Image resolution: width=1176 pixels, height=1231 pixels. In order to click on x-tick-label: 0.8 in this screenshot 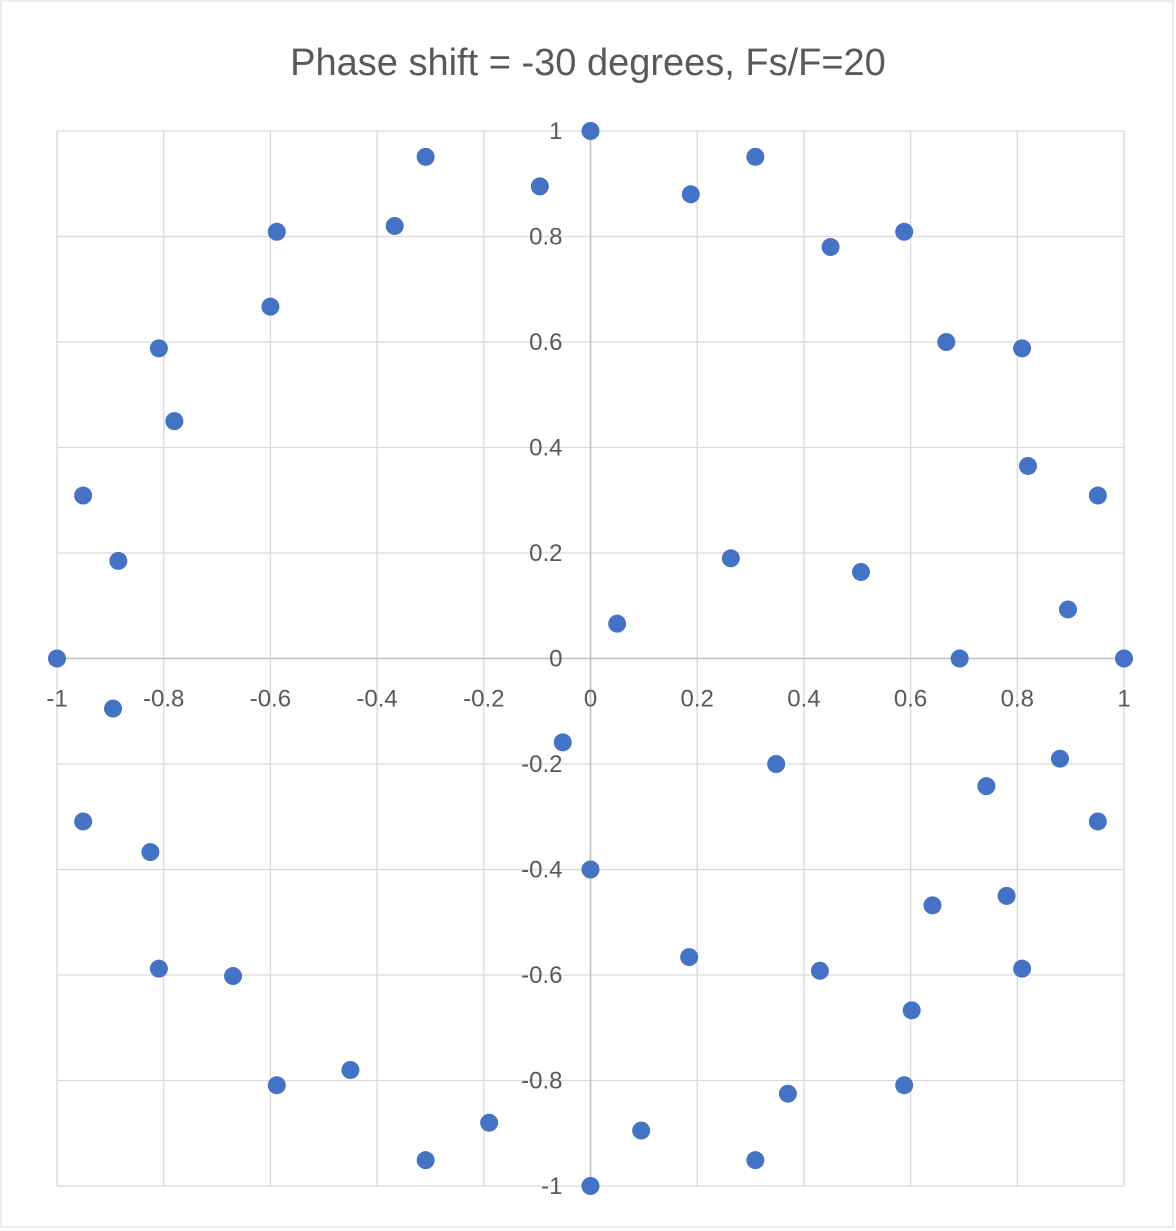, I will do `click(1017, 699)`.